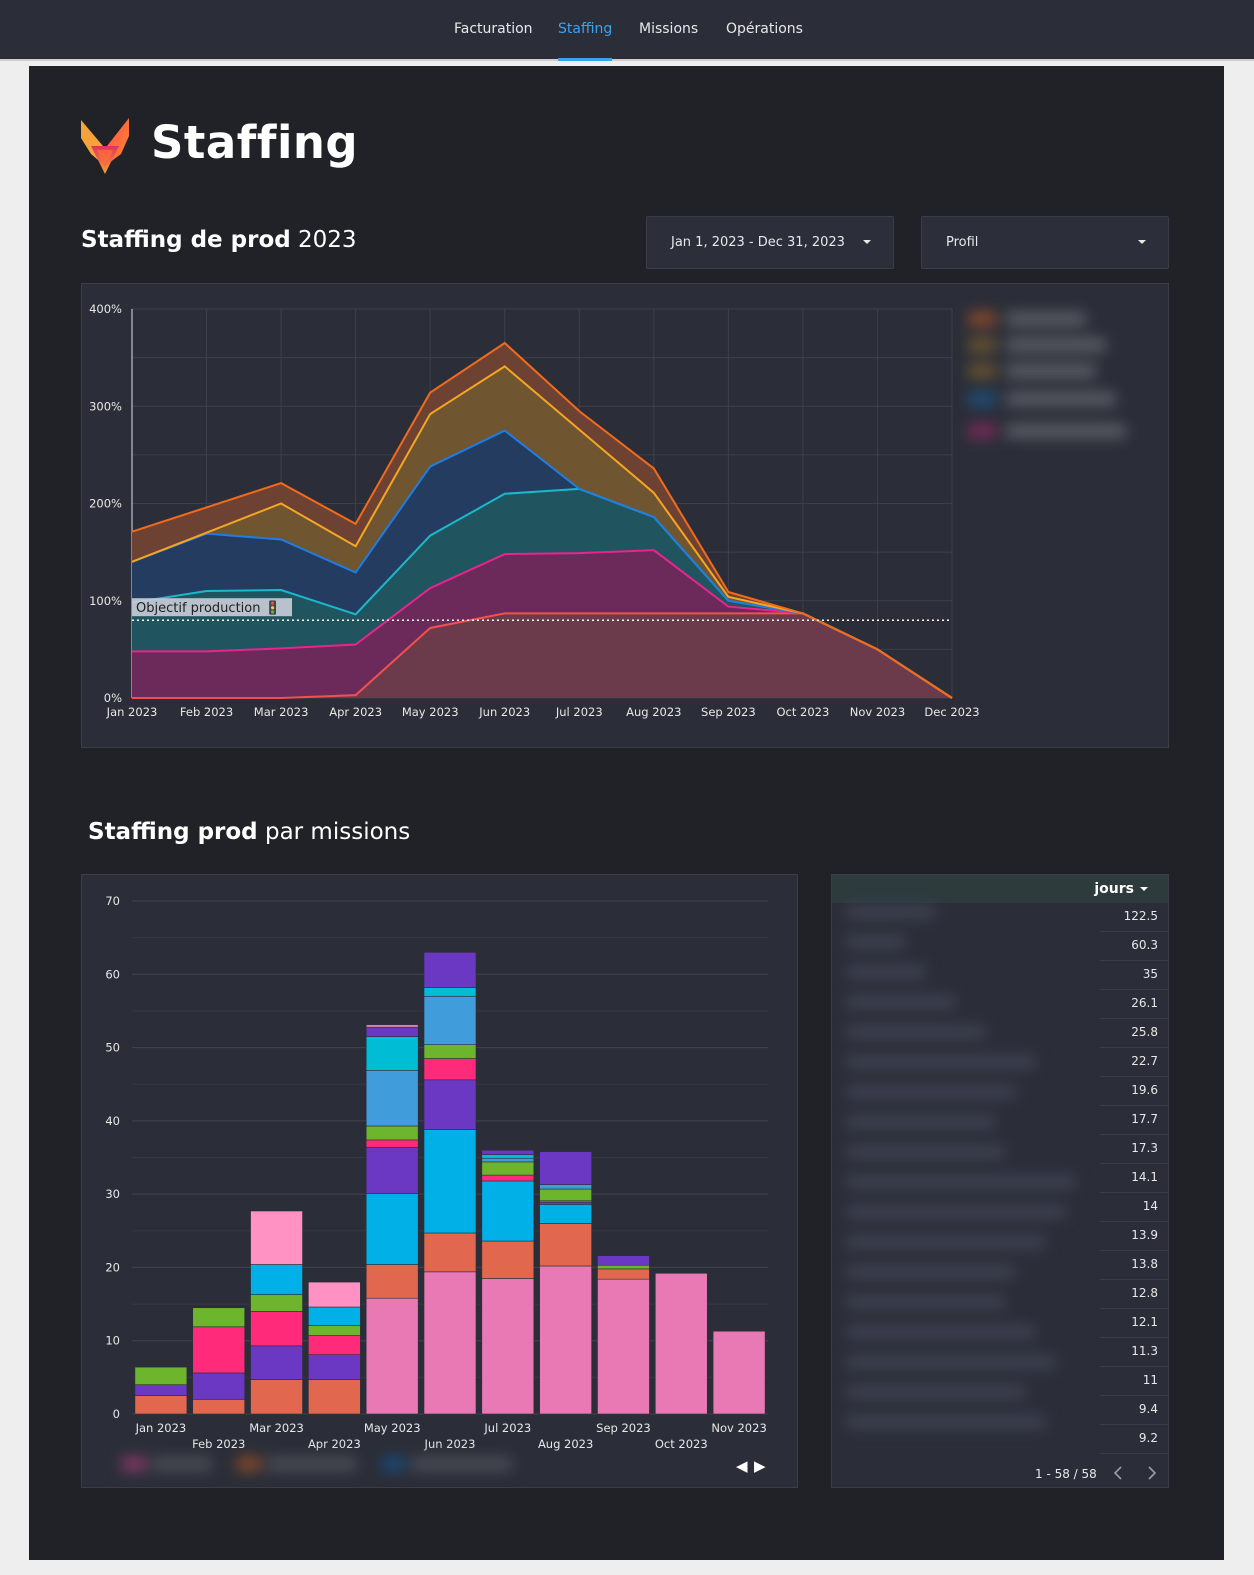  I want to click on chevron-down-icon, so click(1142, 242).